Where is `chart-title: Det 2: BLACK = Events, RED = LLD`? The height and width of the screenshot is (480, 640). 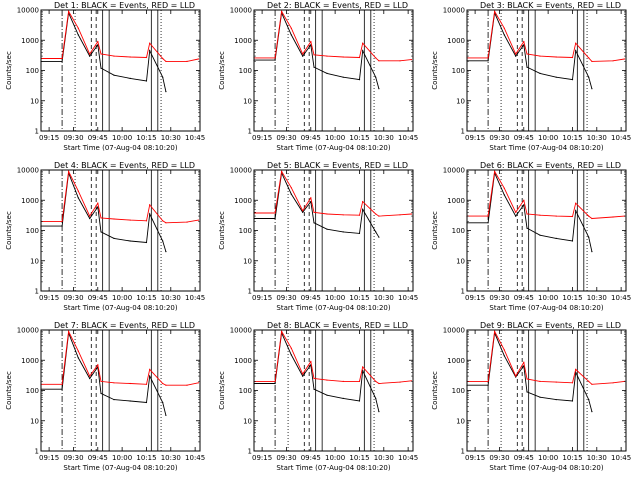 chart-title: Det 2: BLACK = Events, RED = LLD is located at coordinates (337, 5).